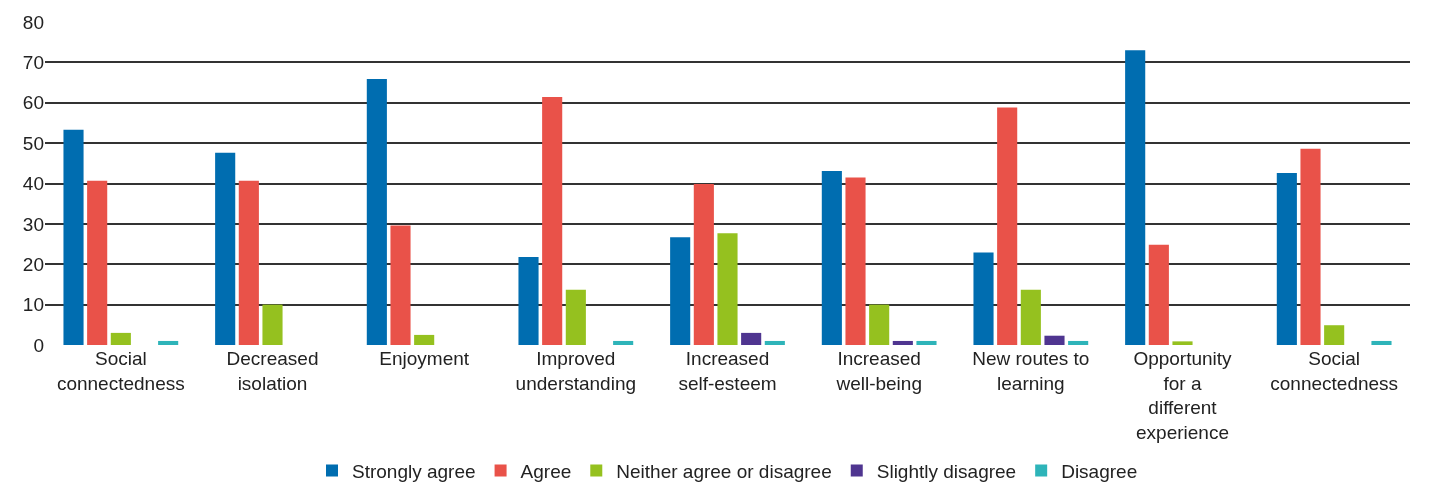  What do you see at coordinates (946, 471) in the screenshot?
I see `legend-label: Slightly disagree` at bounding box center [946, 471].